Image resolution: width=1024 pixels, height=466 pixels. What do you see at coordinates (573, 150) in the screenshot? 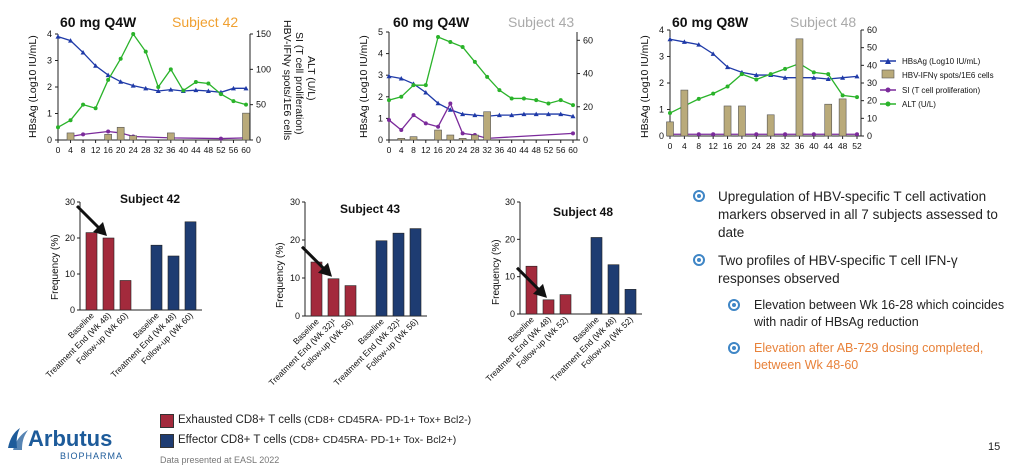
I see `x-tick-label: 60` at bounding box center [573, 150].